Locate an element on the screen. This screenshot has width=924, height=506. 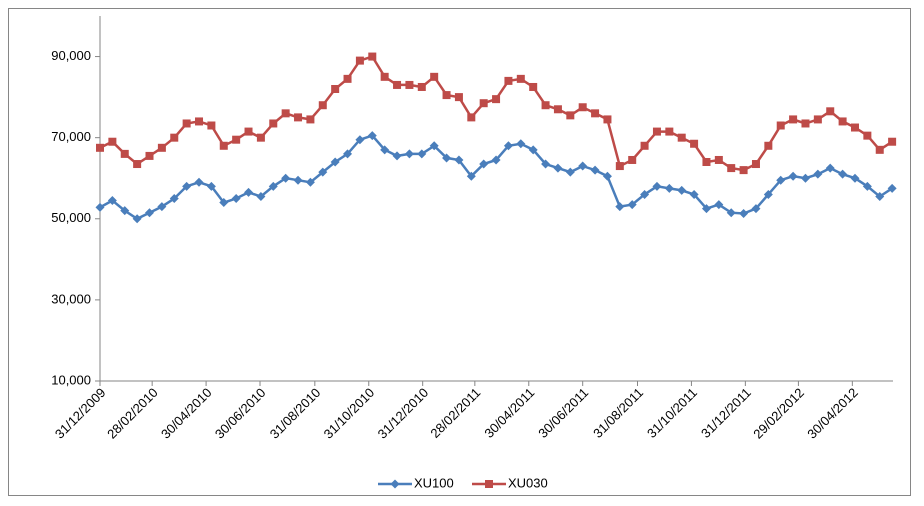
y-tick-label: 50,000 is located at coordinates (71, 217).